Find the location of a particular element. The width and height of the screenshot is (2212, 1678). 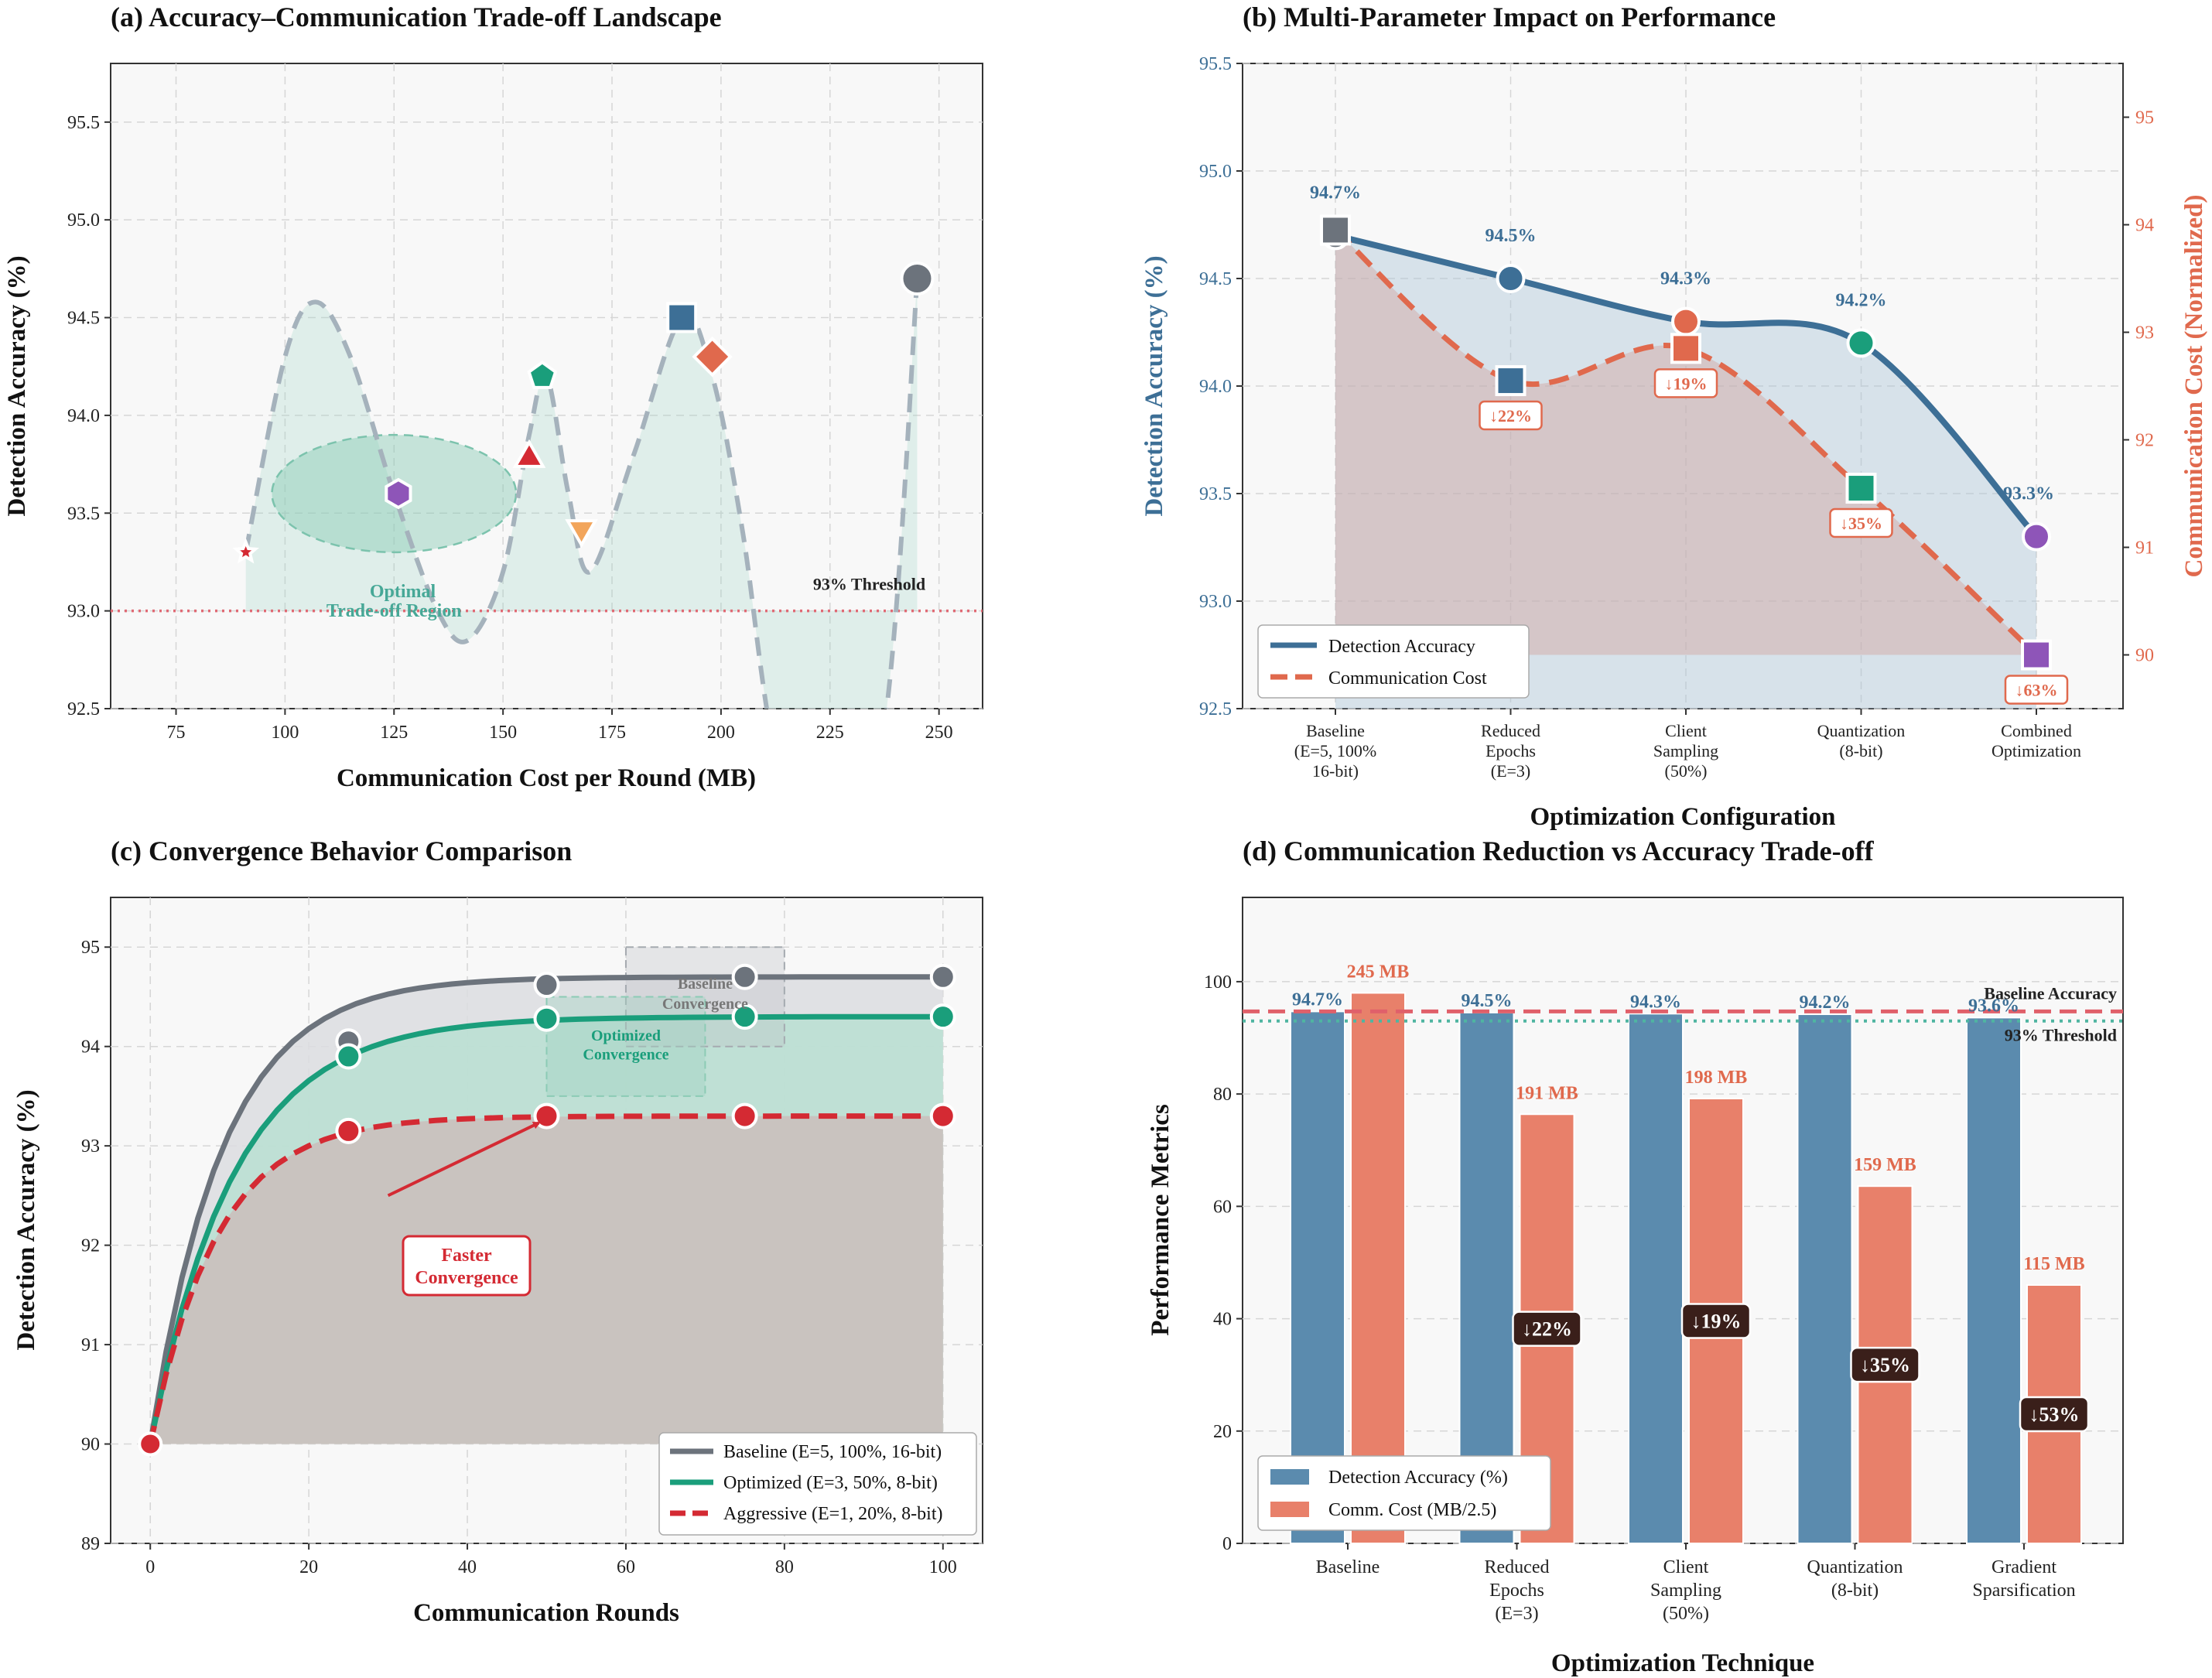

x-tick-label: Sampling is located at coordinates (1685, 750).